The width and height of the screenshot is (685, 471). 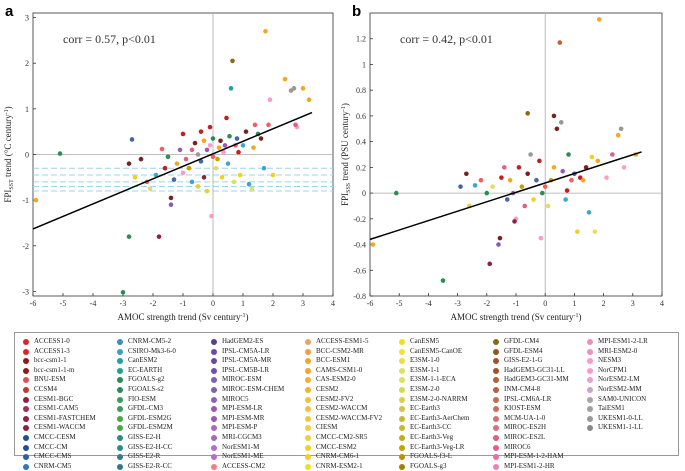 What do you see at coordinates (58, 371) in the screenshot?
I see `legend-item: bcc-csm1-1-m` at bounding box center [58, 371].